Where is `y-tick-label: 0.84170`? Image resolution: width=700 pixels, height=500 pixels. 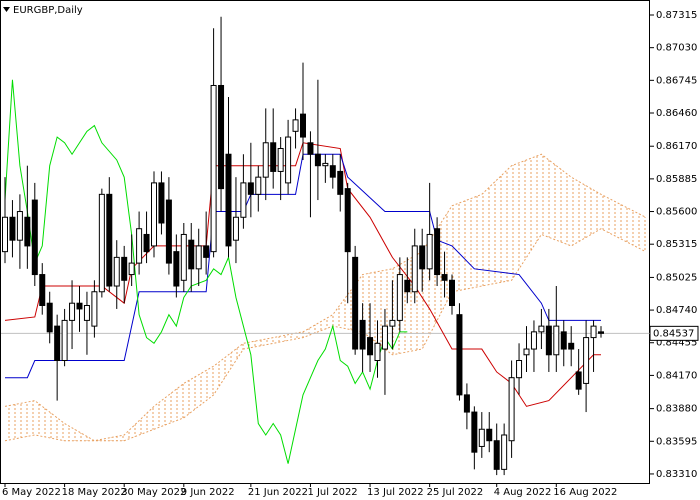
y-tick-label: 0.84170 is located at coordinates (676, 375).